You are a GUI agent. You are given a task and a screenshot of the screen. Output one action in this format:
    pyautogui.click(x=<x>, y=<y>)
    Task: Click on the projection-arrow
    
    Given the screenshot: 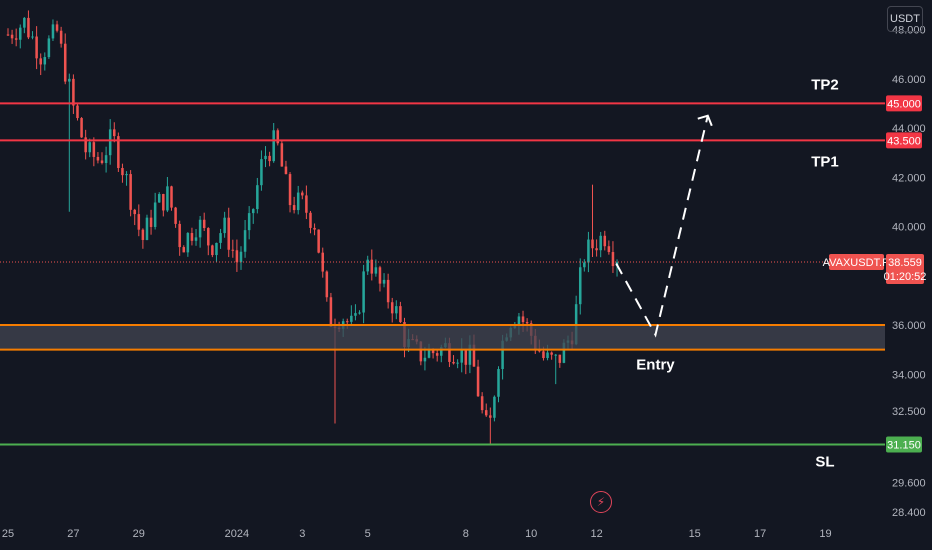 What is the action you would take?
    pyautogui.click(x=705, y=120)
    